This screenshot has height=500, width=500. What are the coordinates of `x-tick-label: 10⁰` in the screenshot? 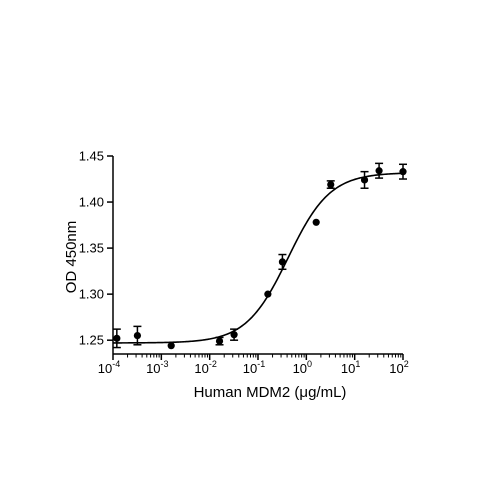 It's located at (302, 367).